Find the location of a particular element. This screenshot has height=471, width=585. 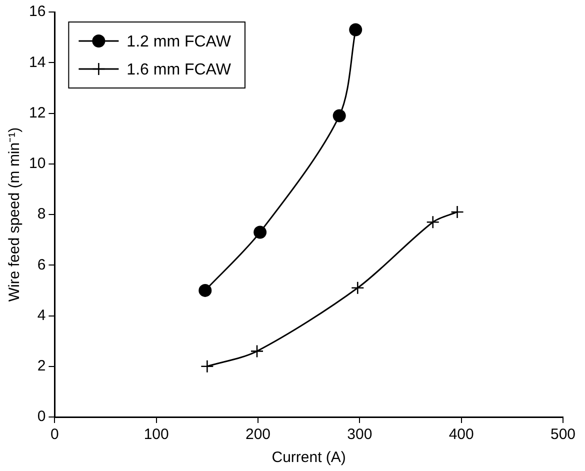

x-tick-label: 0 is located at coordinates (54, 435).